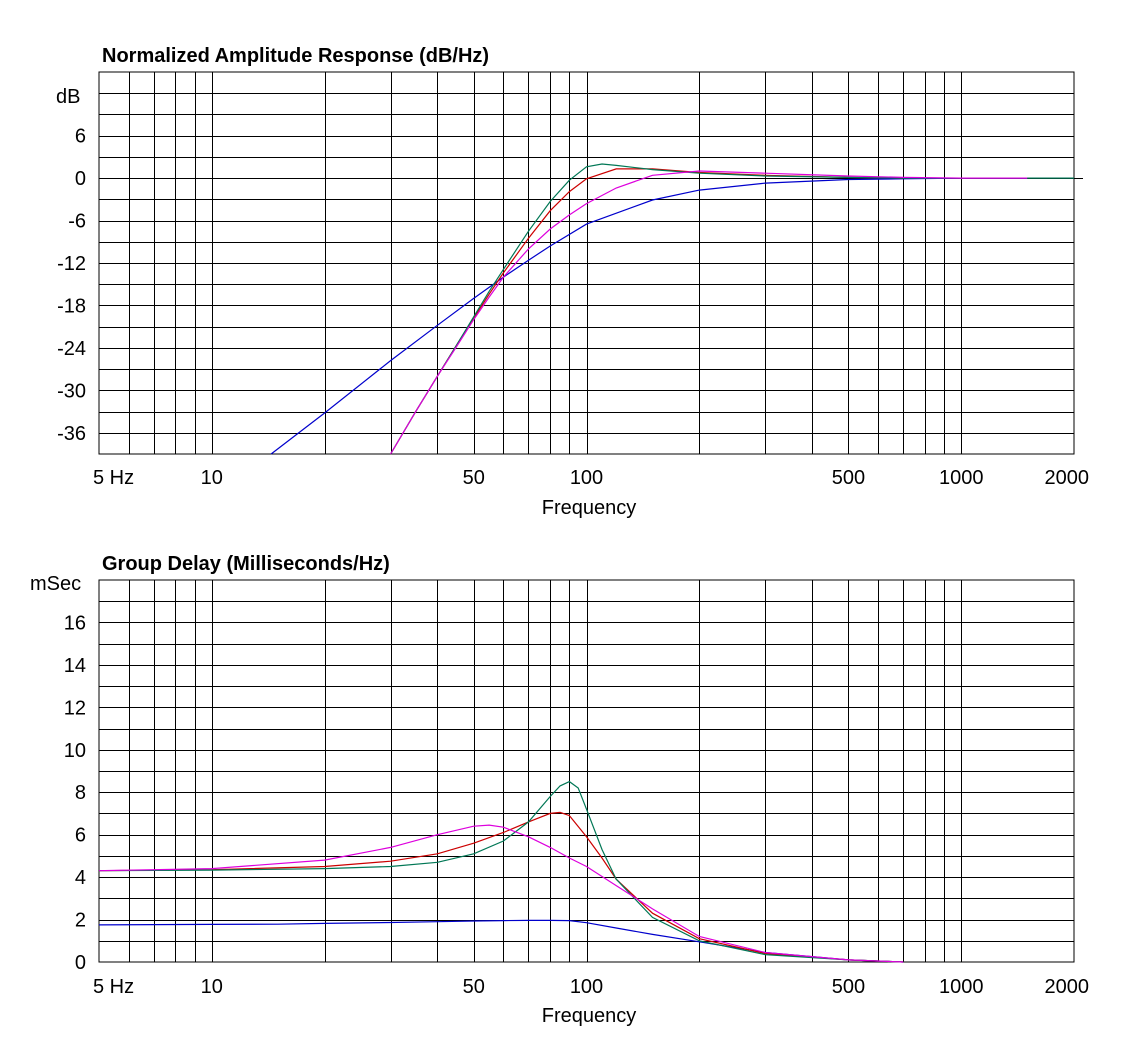 This screenshot has height=1062, width=1130. I want to click on y-tick-label: 10, so click(75, 751).